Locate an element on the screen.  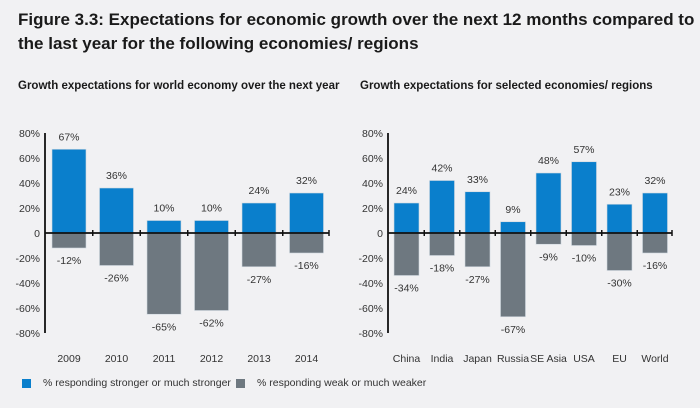
legend-label-stronger: % responding stronger or much stronger is located at coordinates (137, 383).